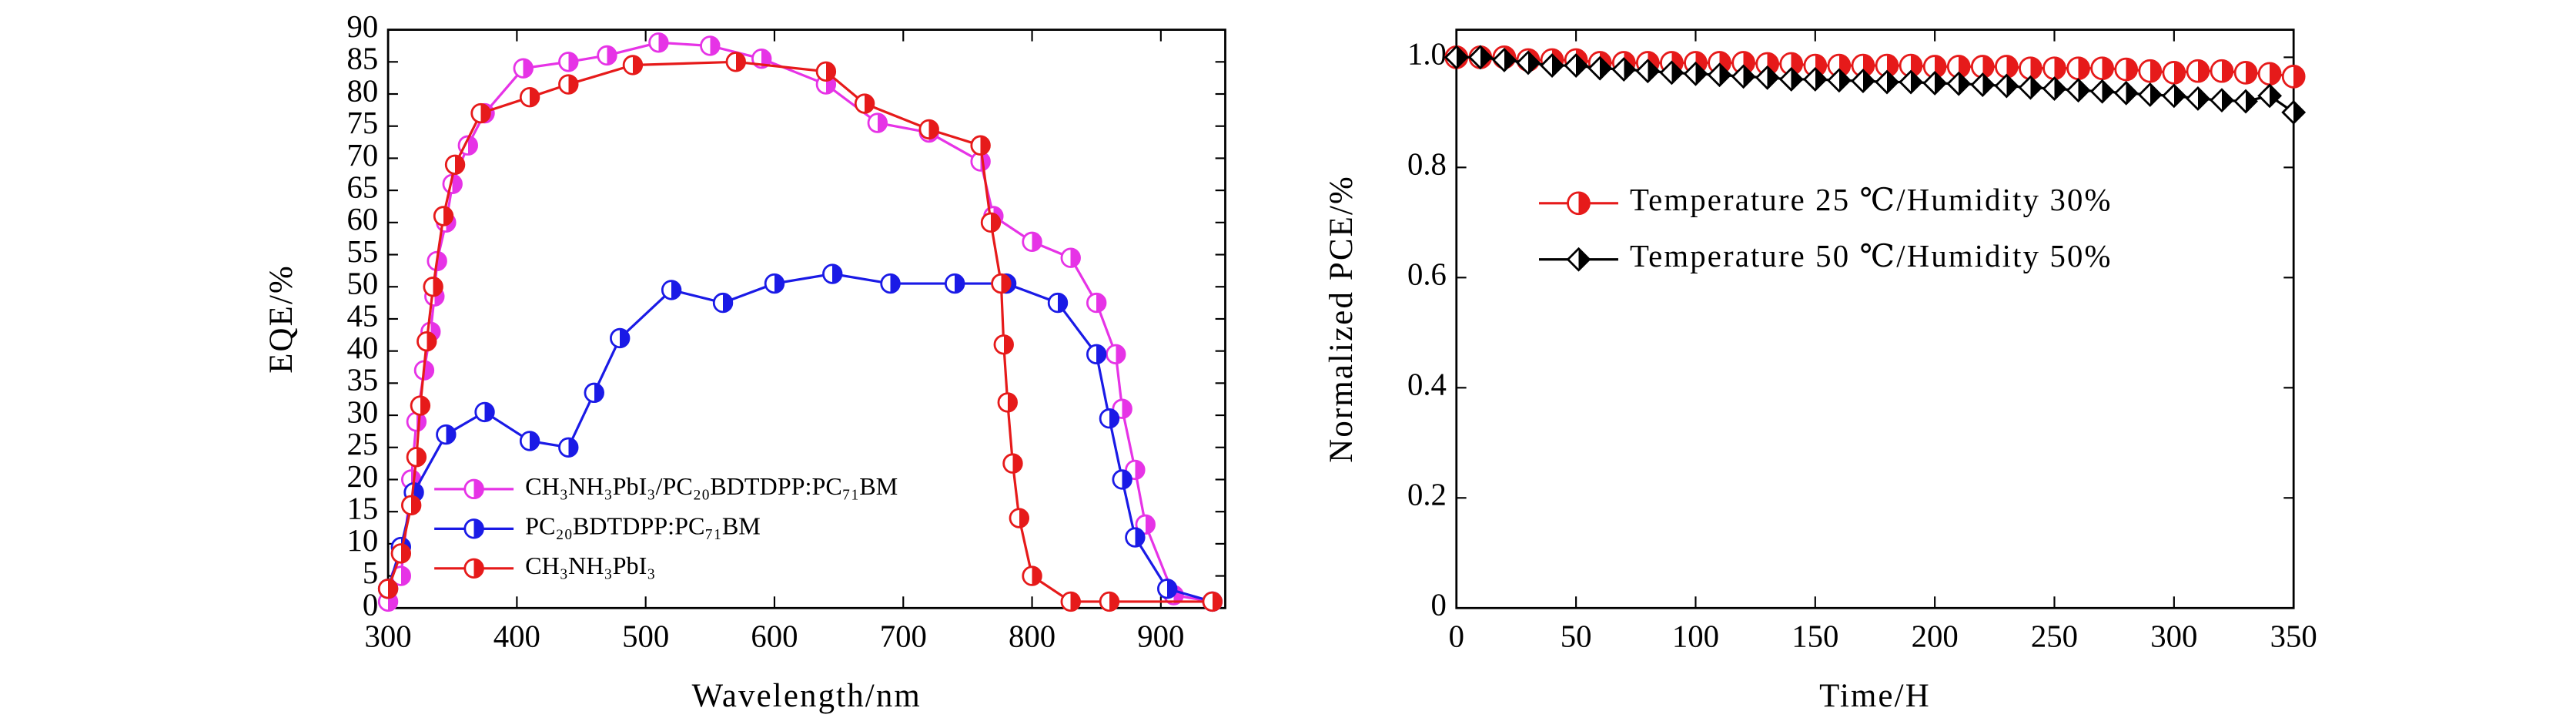  What do you see at coordinates (1427, 54) in the screenshot?
I see `y-tick-label: 1.0` at bounding box center [1427, 54].